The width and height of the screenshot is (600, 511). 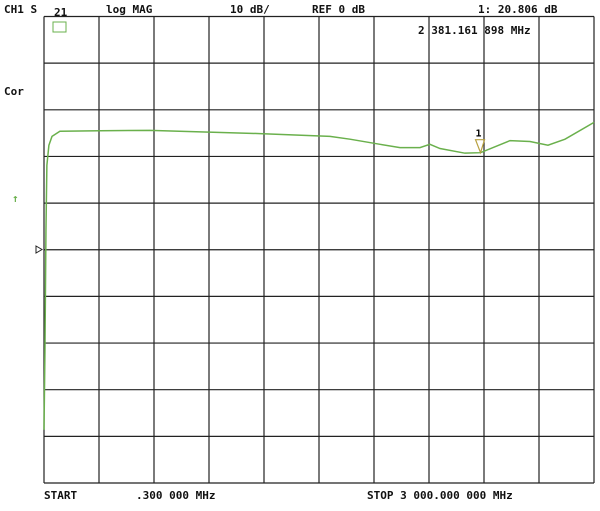 What do you see at coordinates (518, 9) in the screenshot?
I see `marker-readout: 1: 20.806 dB` at bounding box center [518, 9].